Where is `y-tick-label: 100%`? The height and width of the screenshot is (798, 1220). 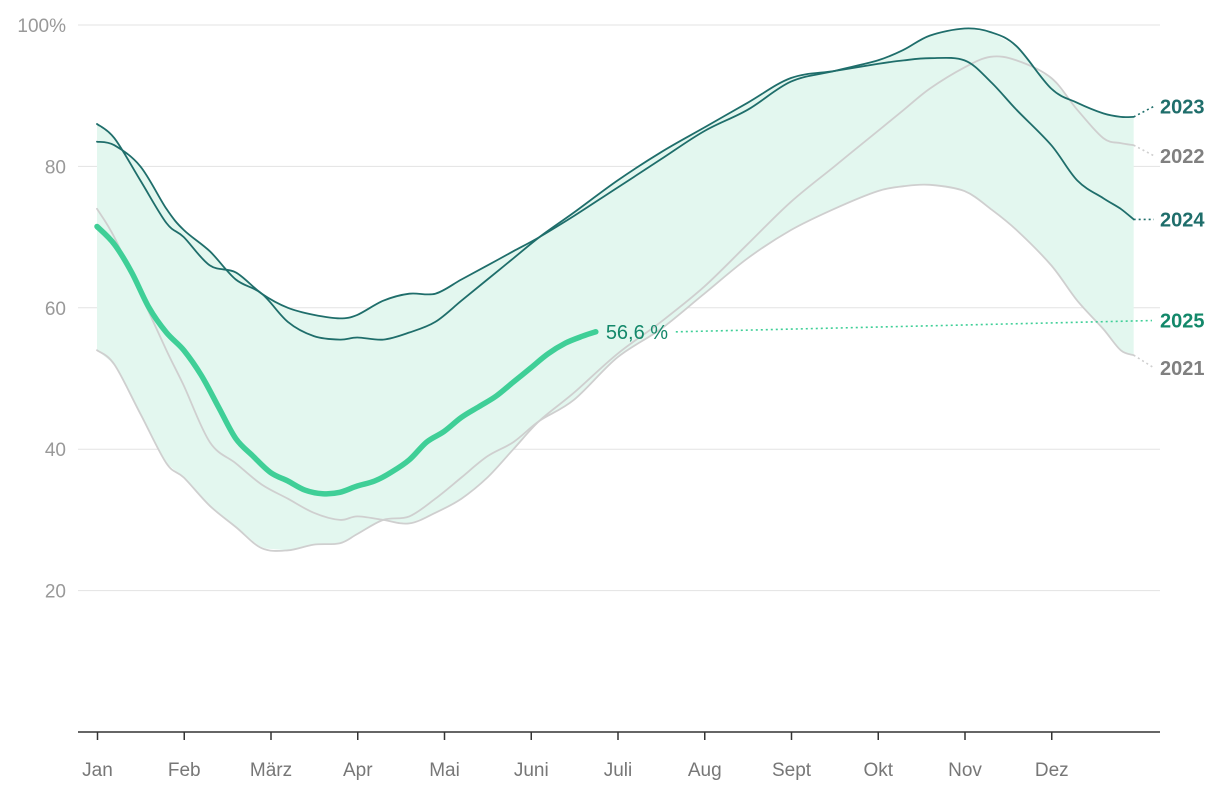
y-tick-label: 100% is located at coordinates (41, 26).